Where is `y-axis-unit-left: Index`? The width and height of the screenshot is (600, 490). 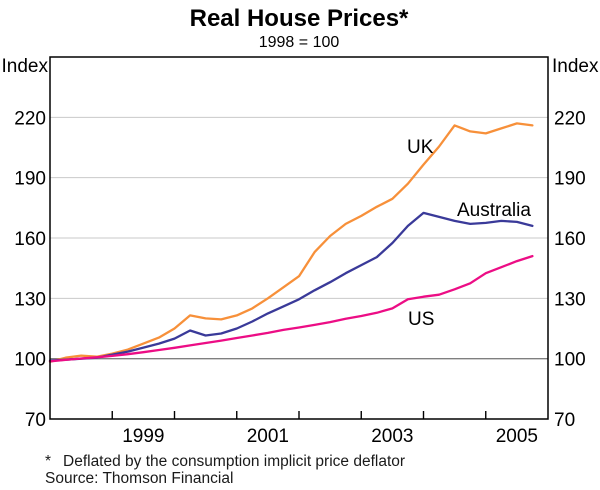 y-axis-unit-left: Index is located at coordinates (25, 66).